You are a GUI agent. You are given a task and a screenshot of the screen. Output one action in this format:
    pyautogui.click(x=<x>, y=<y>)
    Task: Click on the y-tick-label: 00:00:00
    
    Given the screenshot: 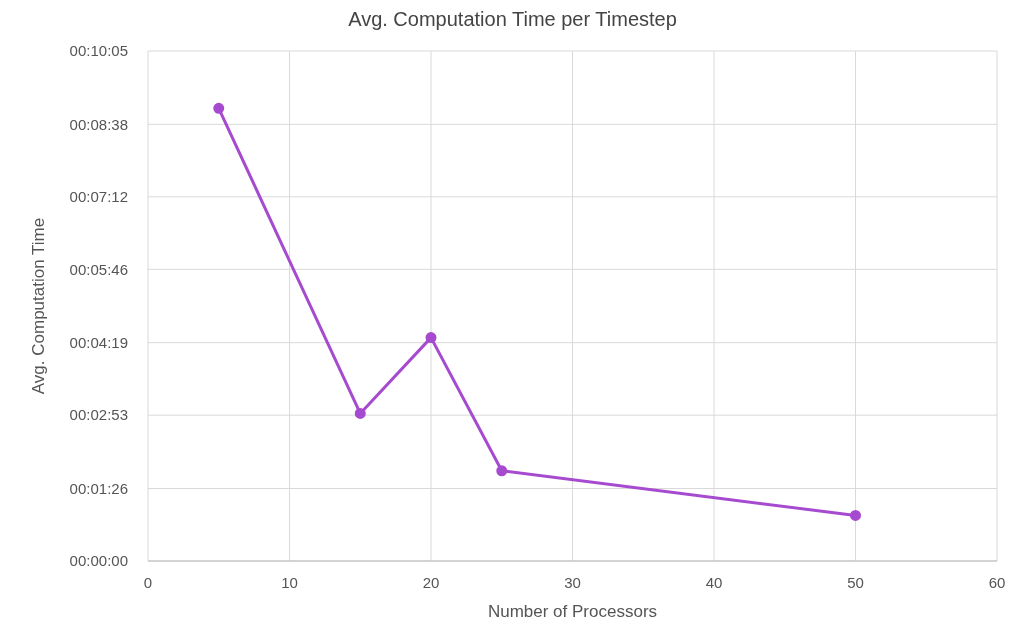 What is the action you would take?
    pyautogui.click(x=98, y=561)
    